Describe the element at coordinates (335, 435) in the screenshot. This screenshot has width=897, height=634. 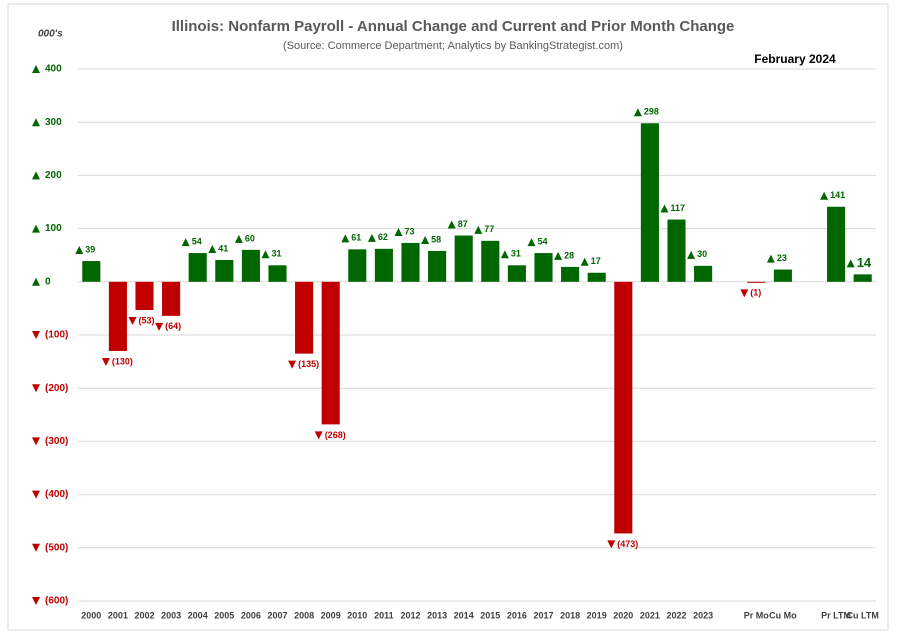
I see `value-label: (268)` at that location.